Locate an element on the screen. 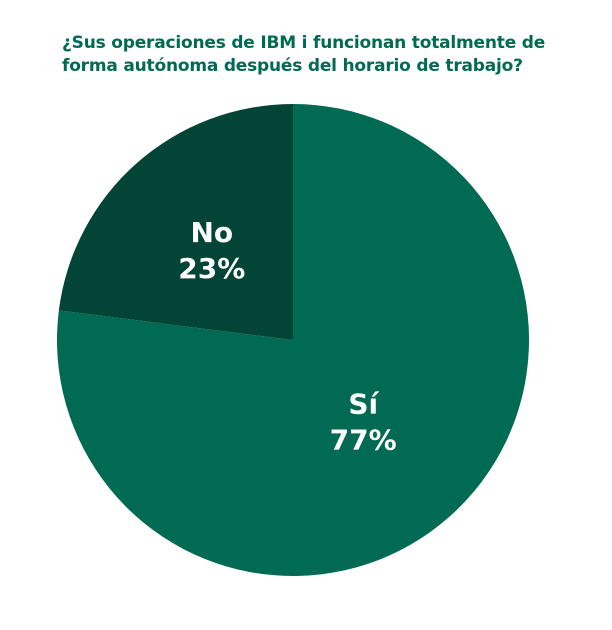 The height and width of the screenshot is (630, 612). slice-value-0: 77% is located at coordinates (363, 440).